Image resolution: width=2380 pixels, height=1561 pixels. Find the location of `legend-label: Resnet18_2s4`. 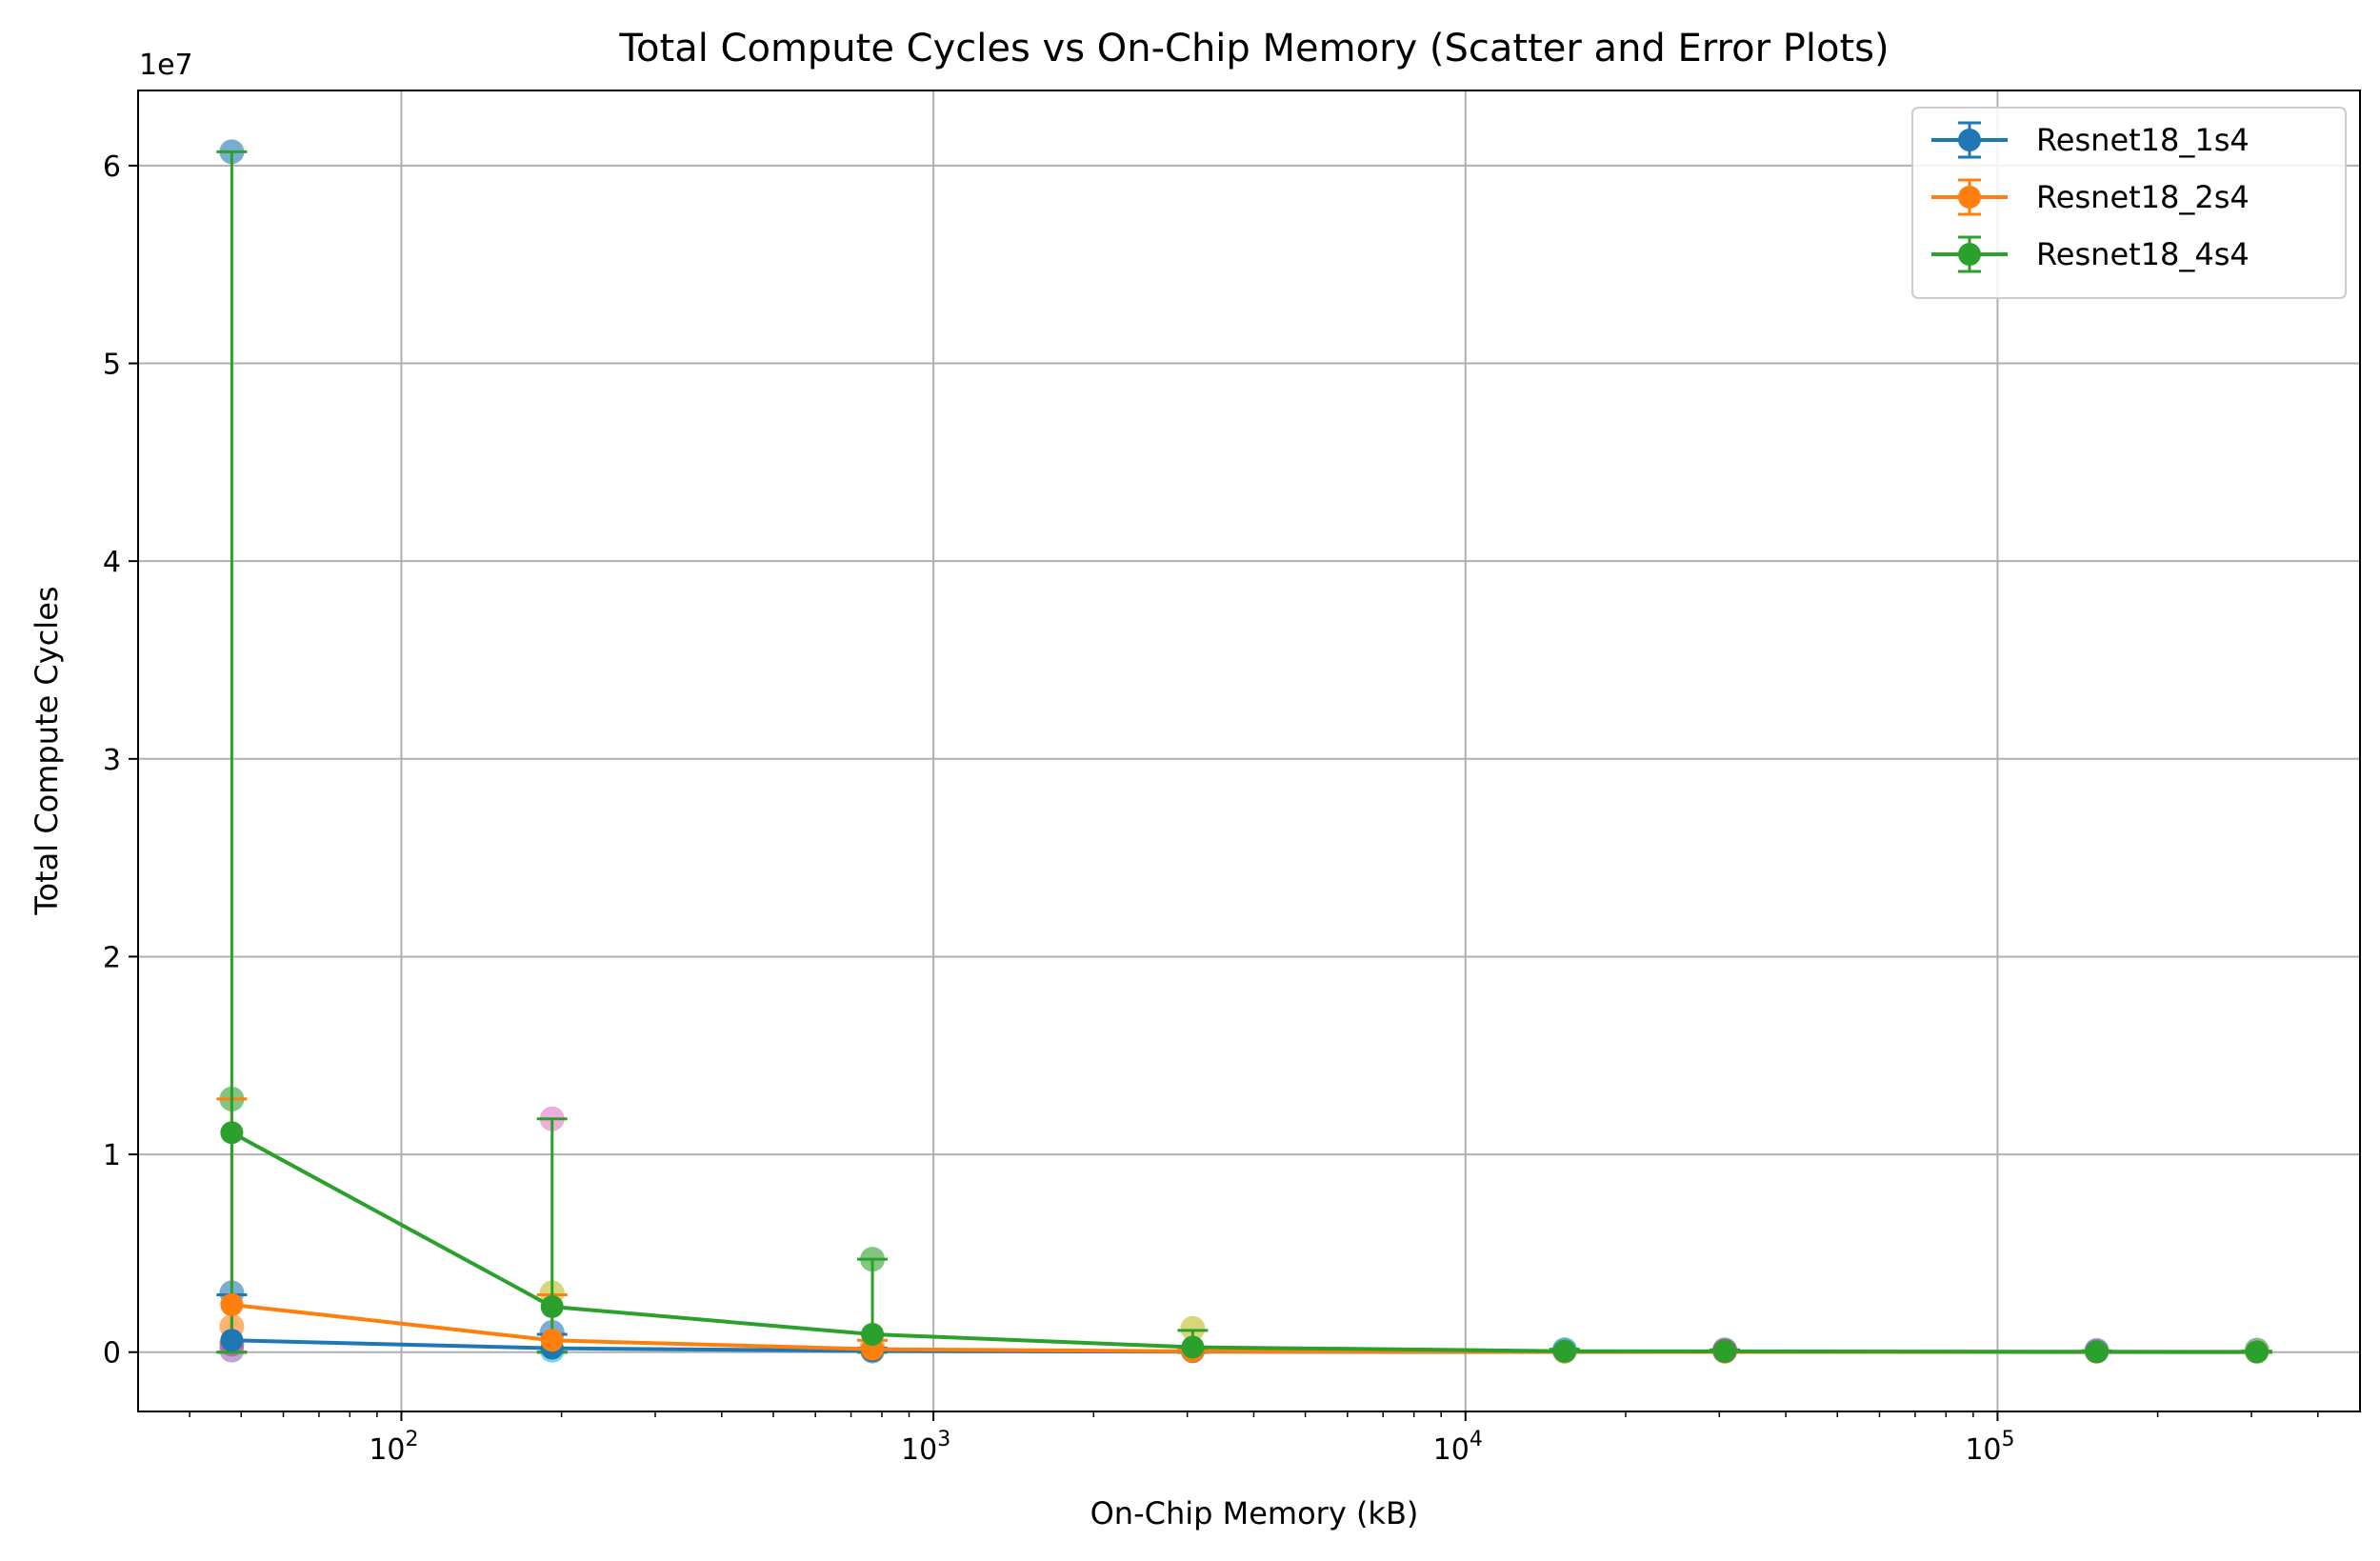

legend-label: Resnet18_2s4 is located at coordinates (2143, 197).